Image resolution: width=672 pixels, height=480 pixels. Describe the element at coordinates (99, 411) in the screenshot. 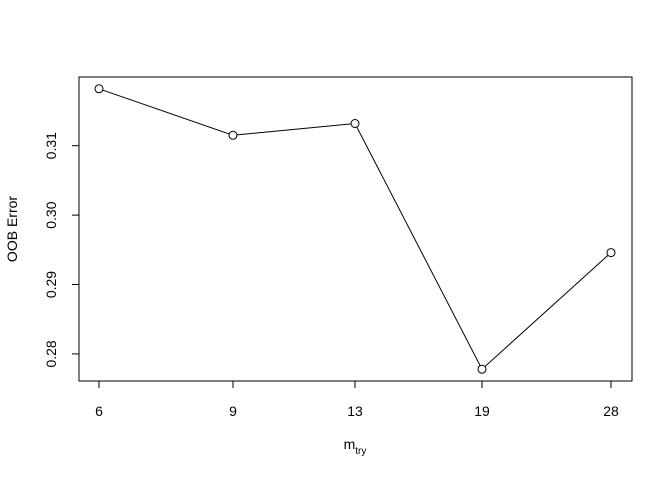

I see `x-tick-label-6: 6` at that location.